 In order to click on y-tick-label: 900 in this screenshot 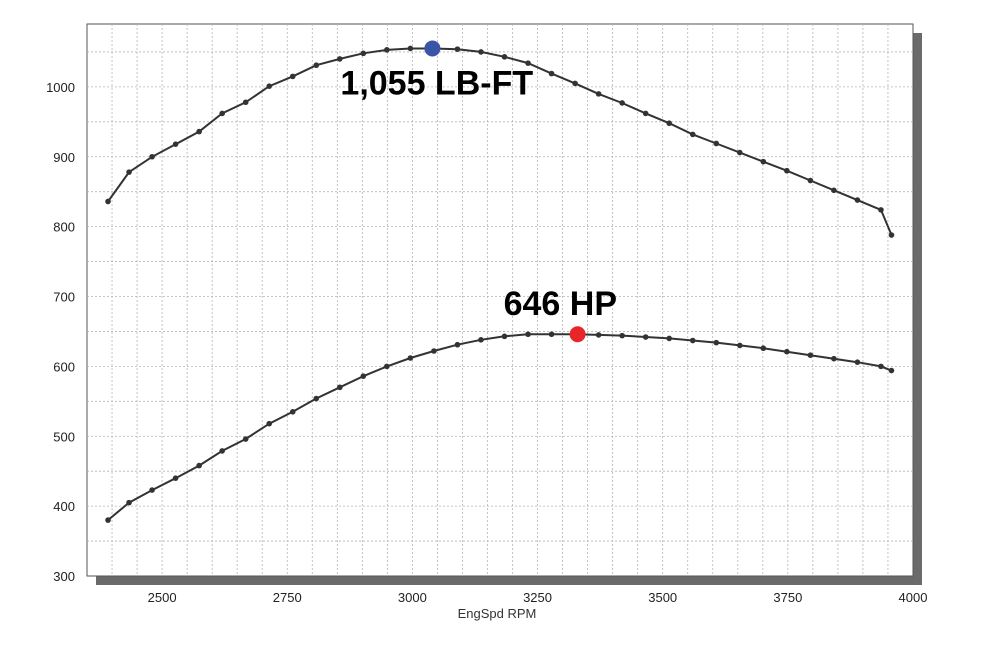, I will do `click(64, 157)`.